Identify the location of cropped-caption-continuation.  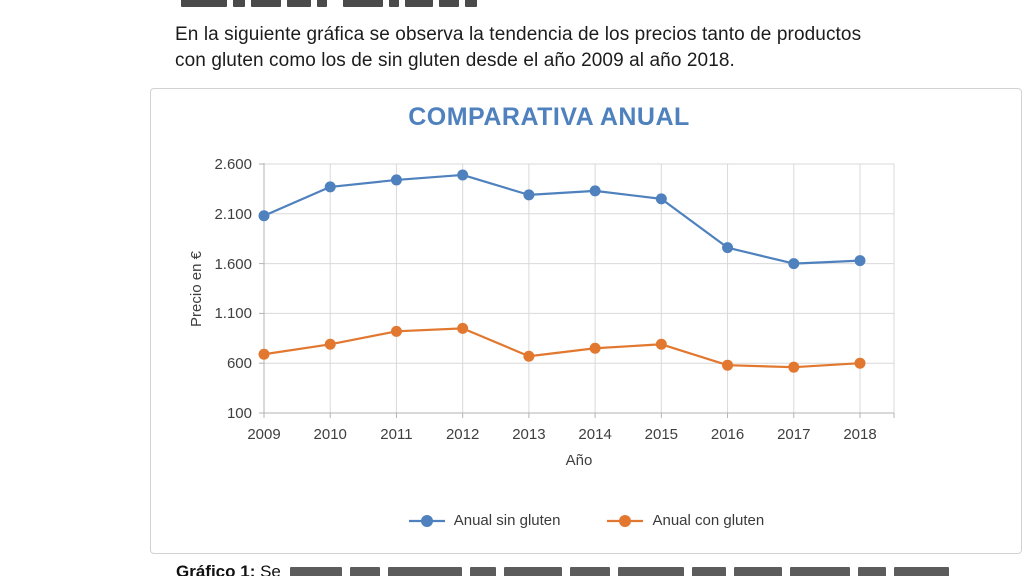
(619, 569).